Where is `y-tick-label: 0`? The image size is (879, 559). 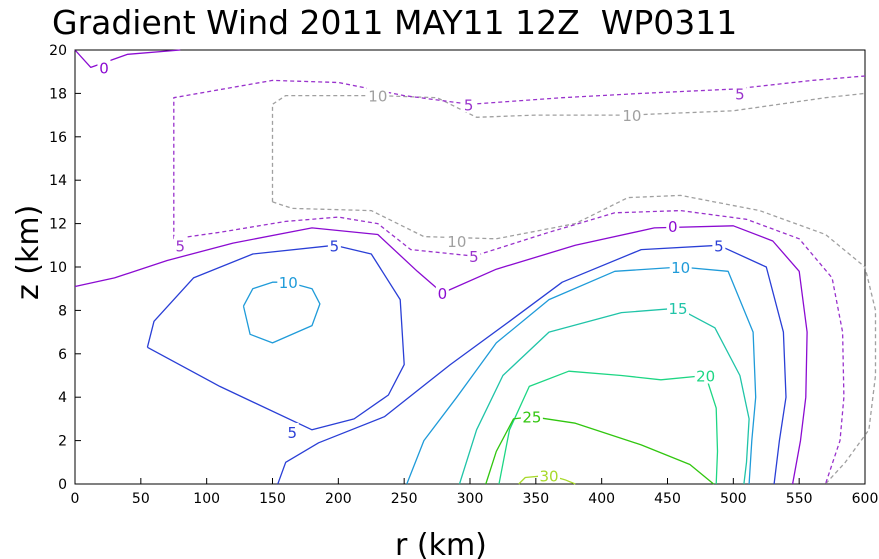 y-tick-label: 0 is located at coordinates (62, 485).